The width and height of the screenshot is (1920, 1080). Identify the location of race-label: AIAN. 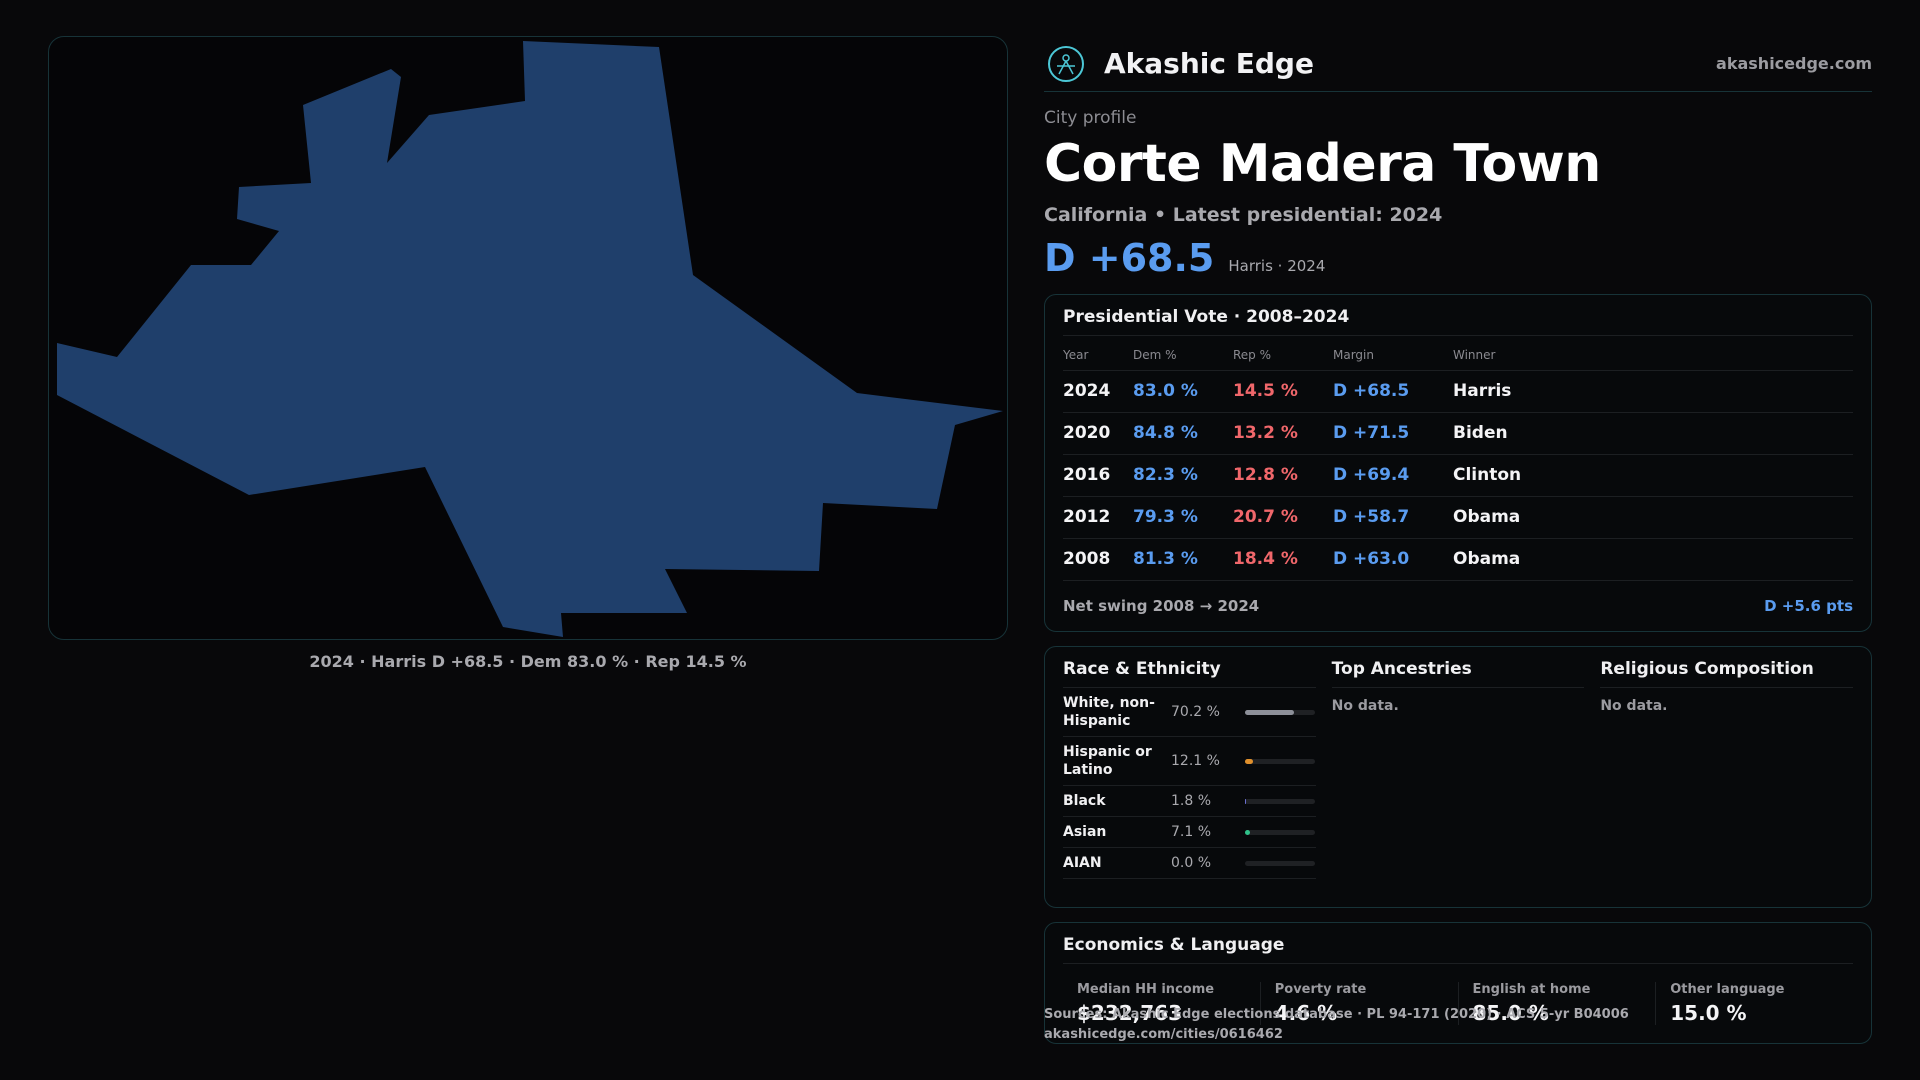
(1082, 863).